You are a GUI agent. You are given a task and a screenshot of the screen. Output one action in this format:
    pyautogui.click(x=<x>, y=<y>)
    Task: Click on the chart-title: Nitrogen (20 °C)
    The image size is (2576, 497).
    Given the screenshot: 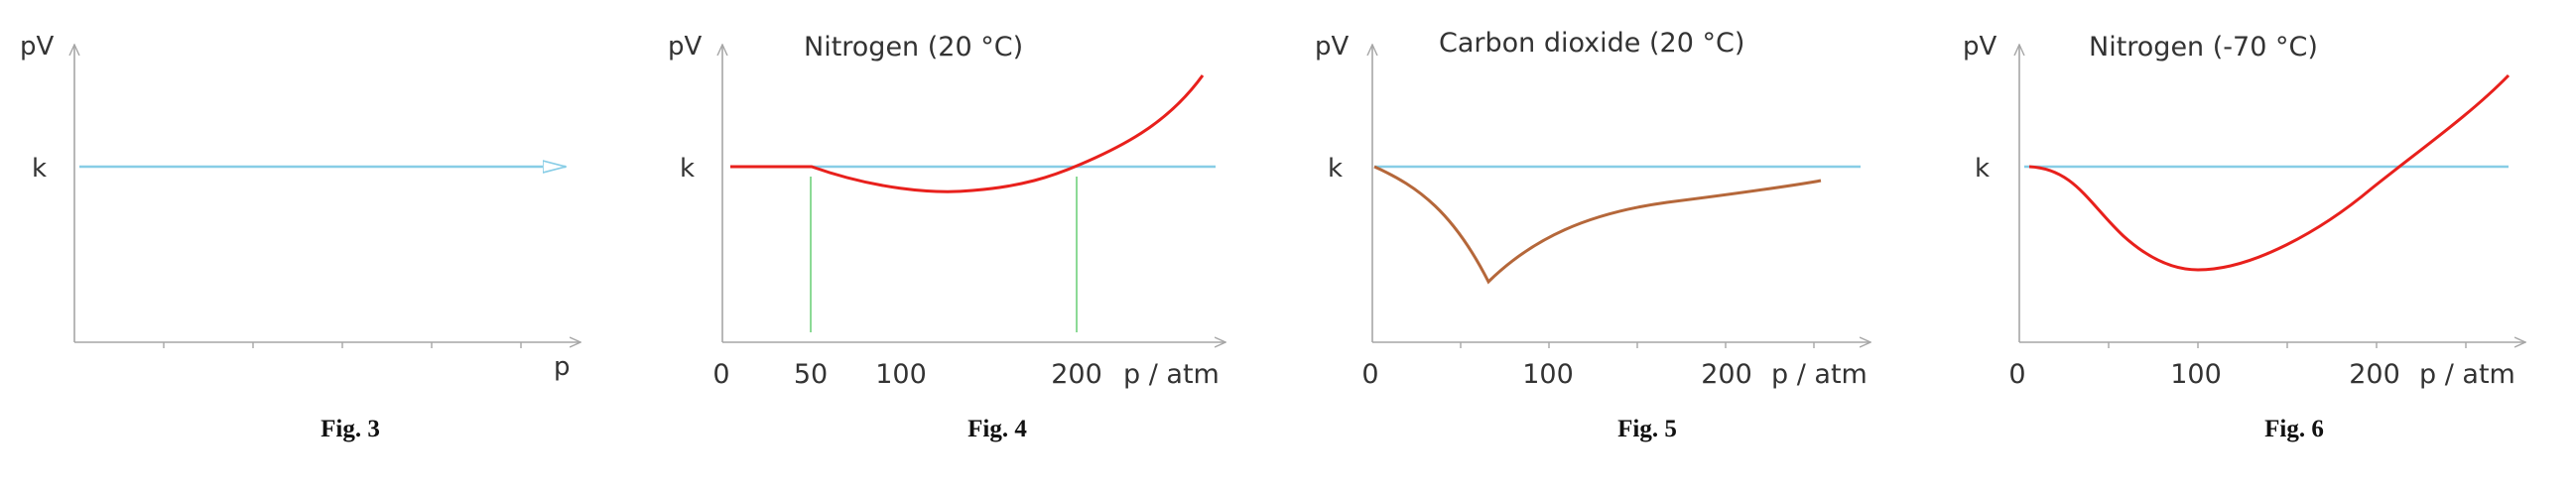 What is the action you would take?
    pyautogui.click(x=914, y=47)
    